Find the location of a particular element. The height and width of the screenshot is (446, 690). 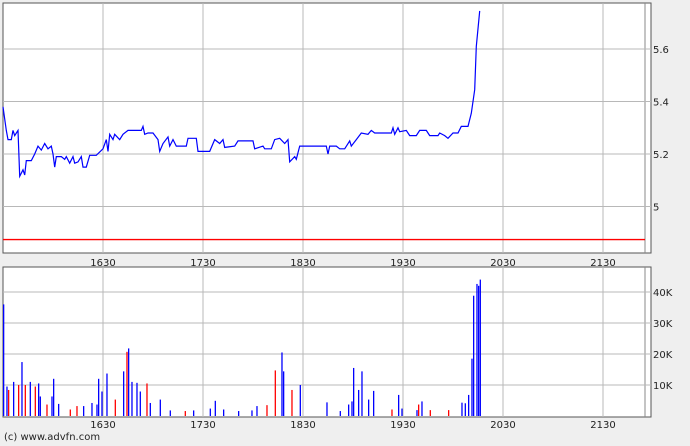

volume-x-tick: 1630 is located at coordinates (102, 425).